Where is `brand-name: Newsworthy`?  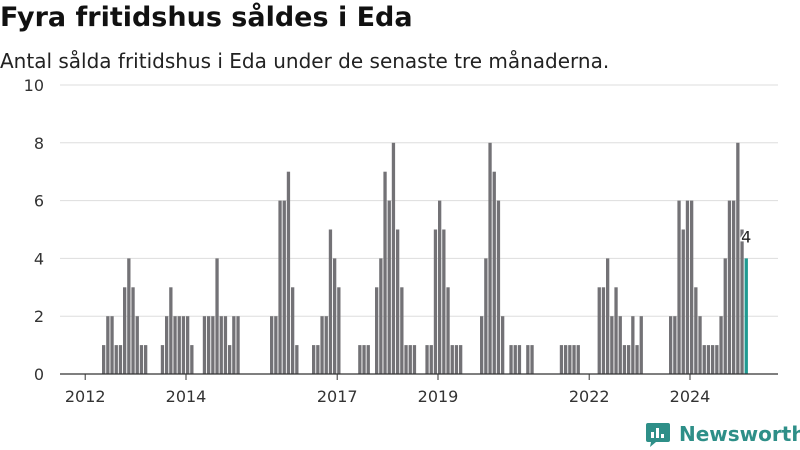
brand-name: Newsworthy is located at coordinates (739, 434).